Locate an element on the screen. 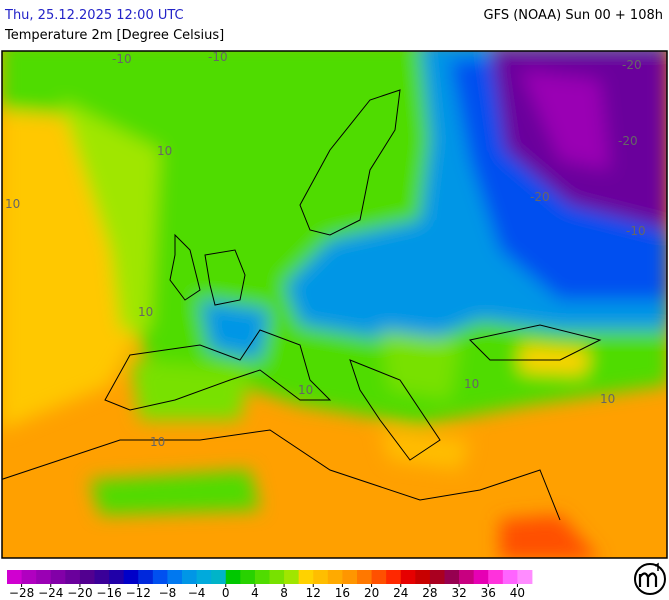 This screenshot has width=669, height=600. logo is located at coordinates (650, 578).